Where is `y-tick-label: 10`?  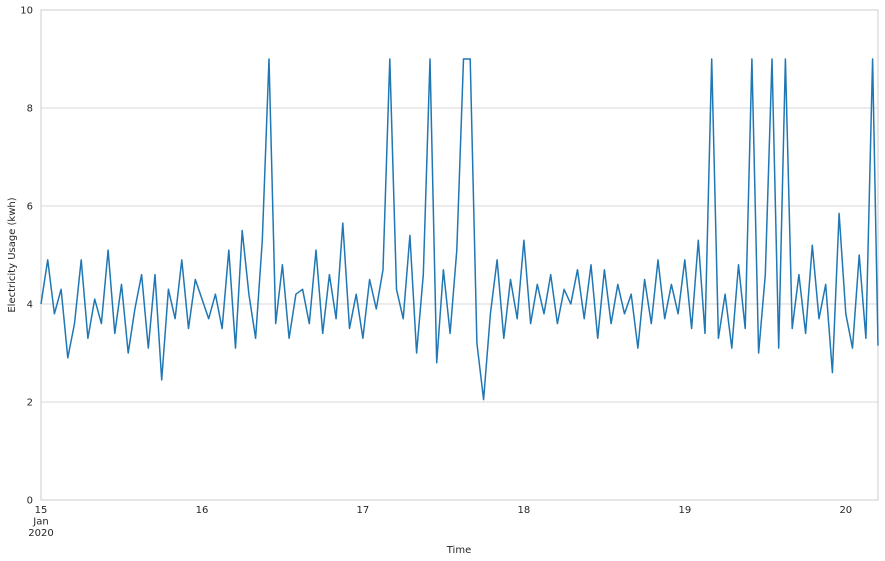
y-tick-label: 10 is located at coordinates (26, 11).